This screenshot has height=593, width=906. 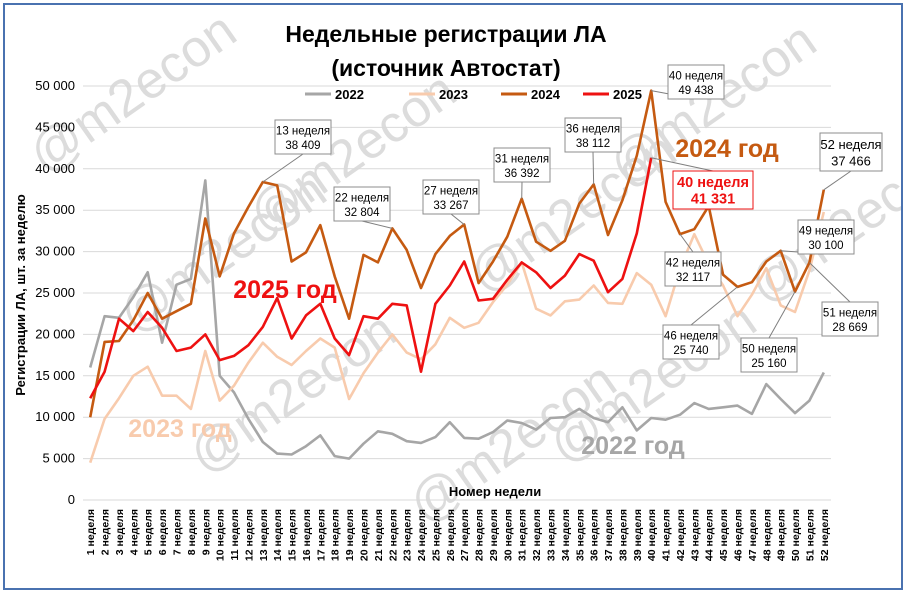 What do you see at coordinates (724, 535) in the screenshot?
I see `x-tick-label: 45 неделя` at bounding box center [724, 535].